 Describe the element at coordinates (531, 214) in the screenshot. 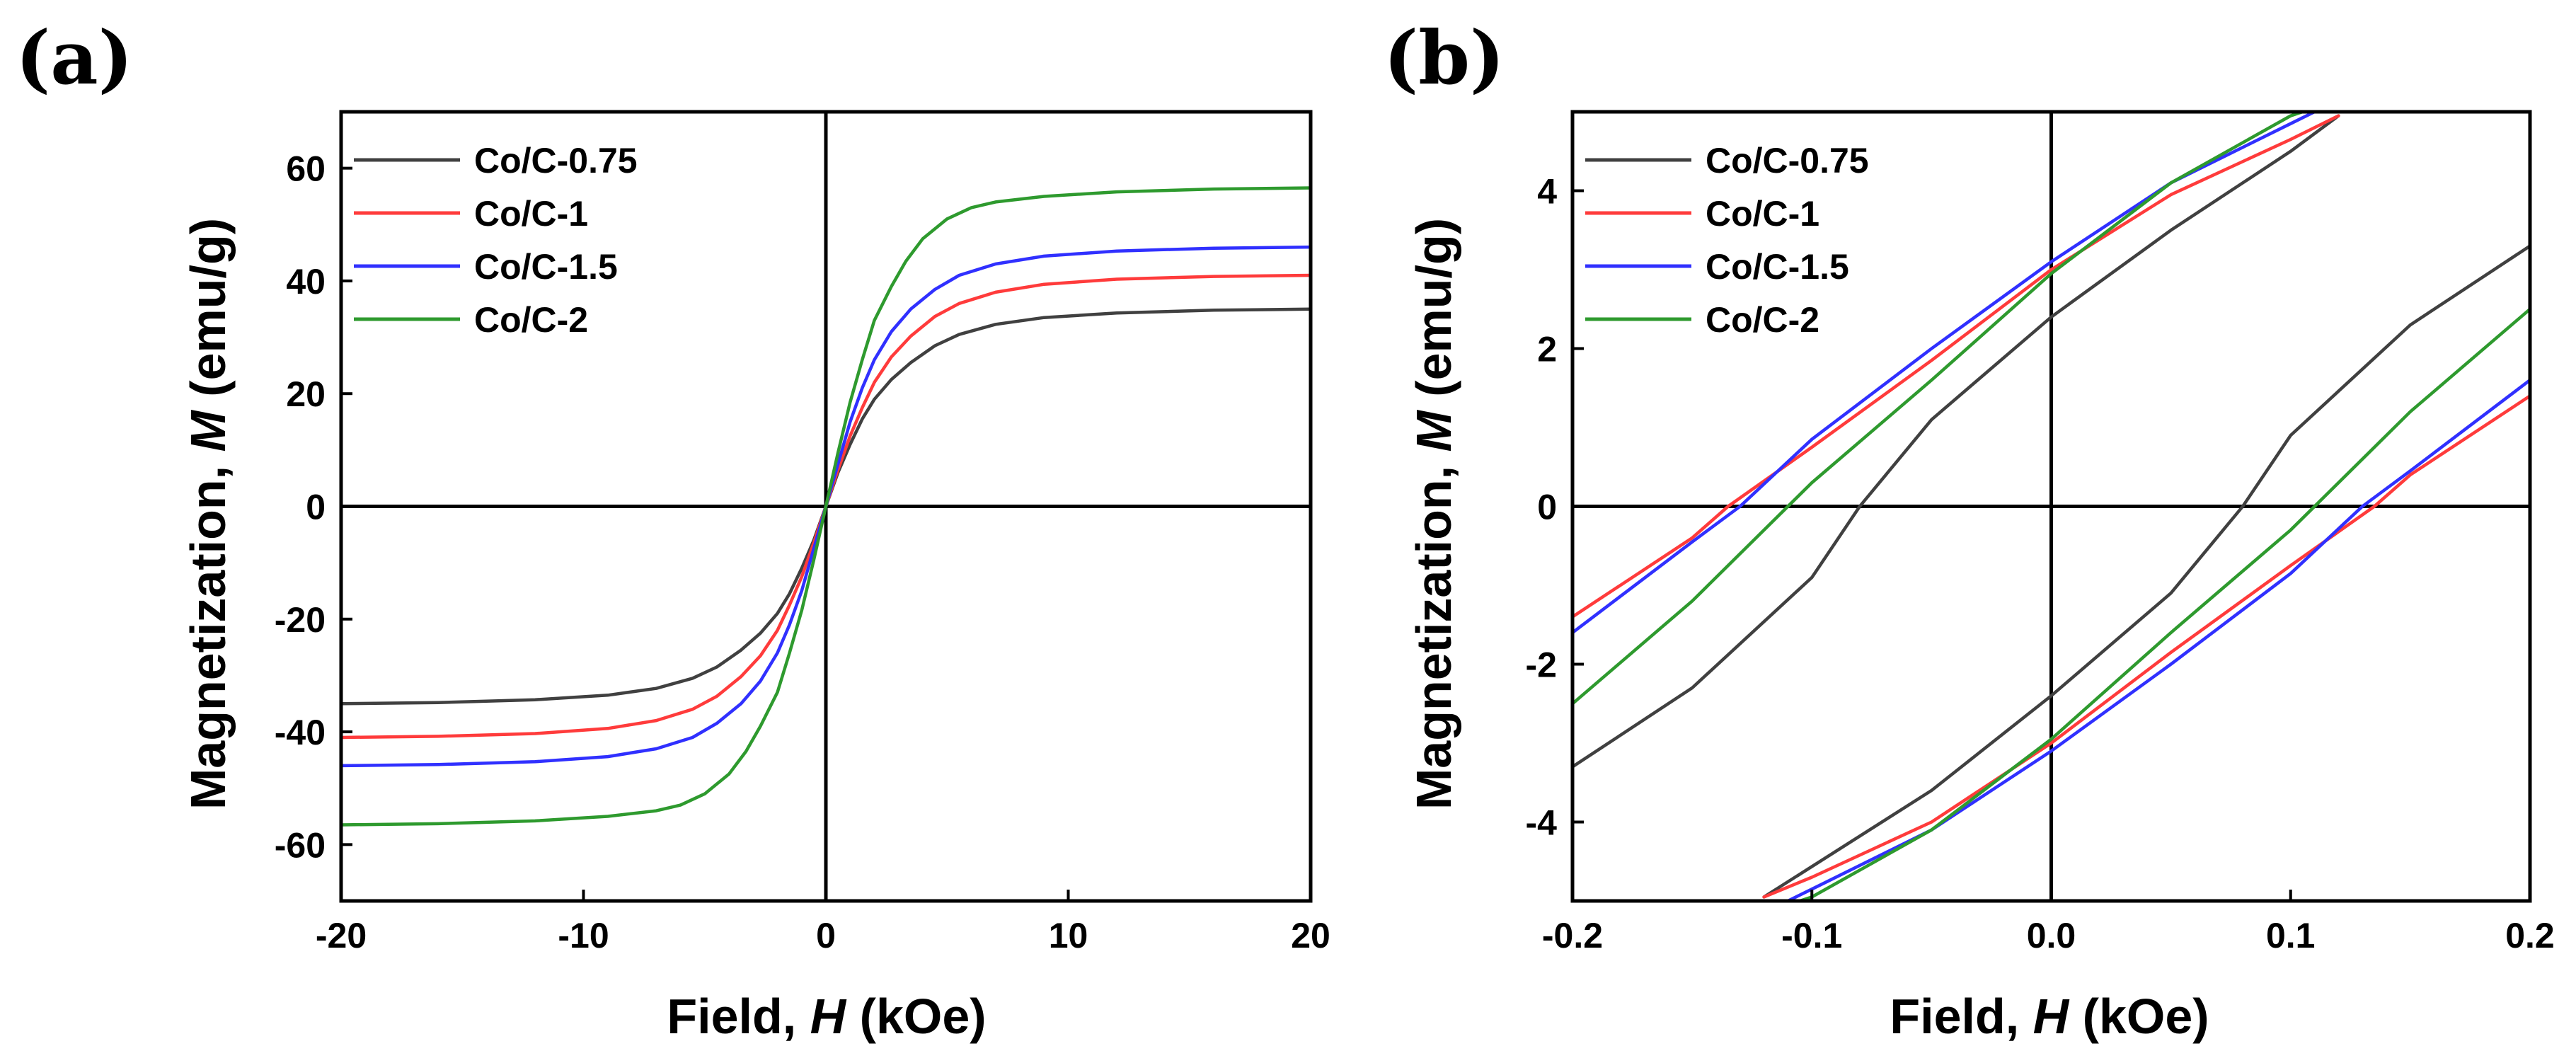

I see `panel-a-legend-label-1: Co/C-1` at that location.